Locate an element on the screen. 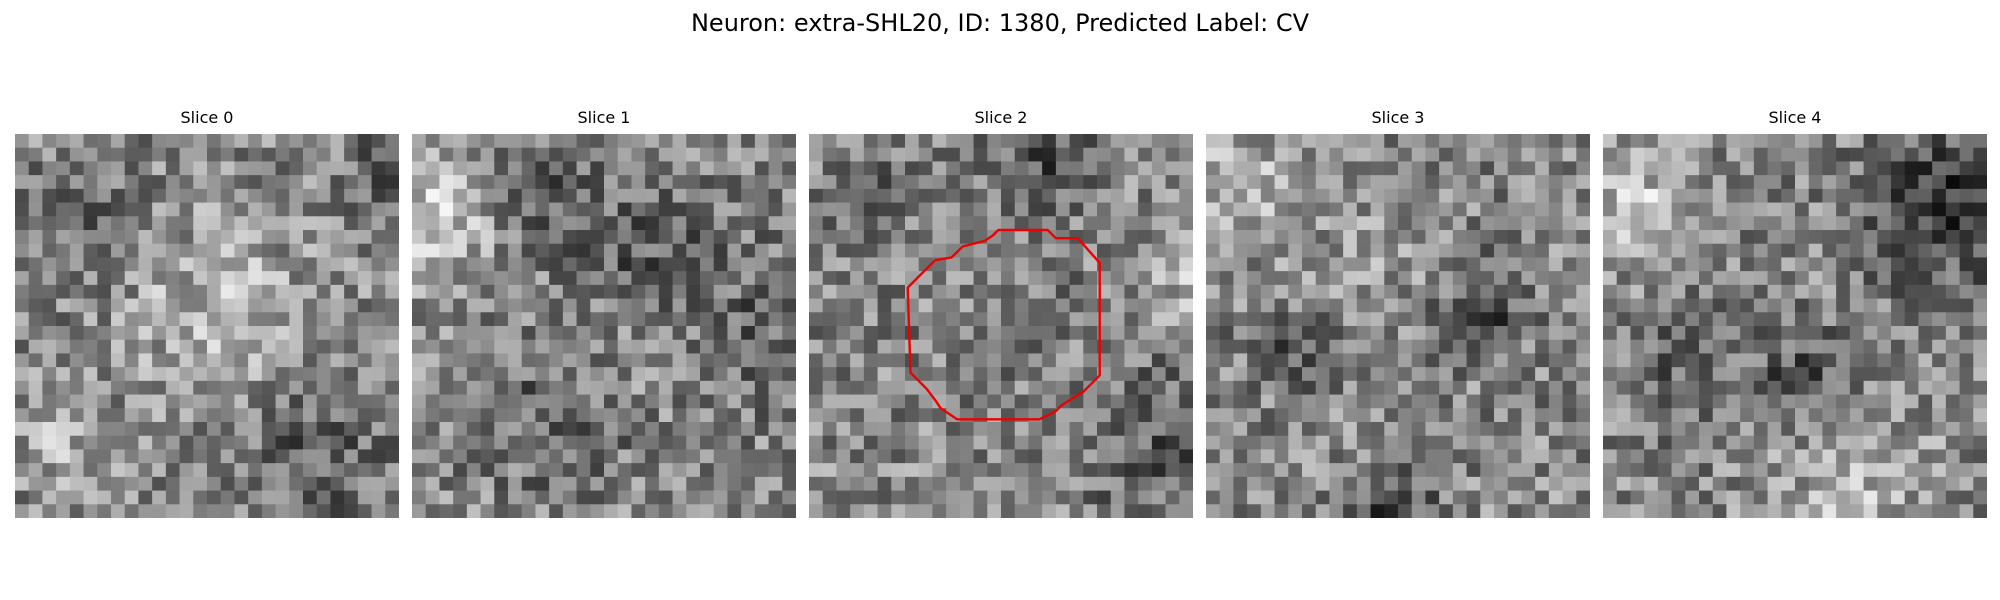  slice-title: Slice 3 is located at coordinates (1398, 117).